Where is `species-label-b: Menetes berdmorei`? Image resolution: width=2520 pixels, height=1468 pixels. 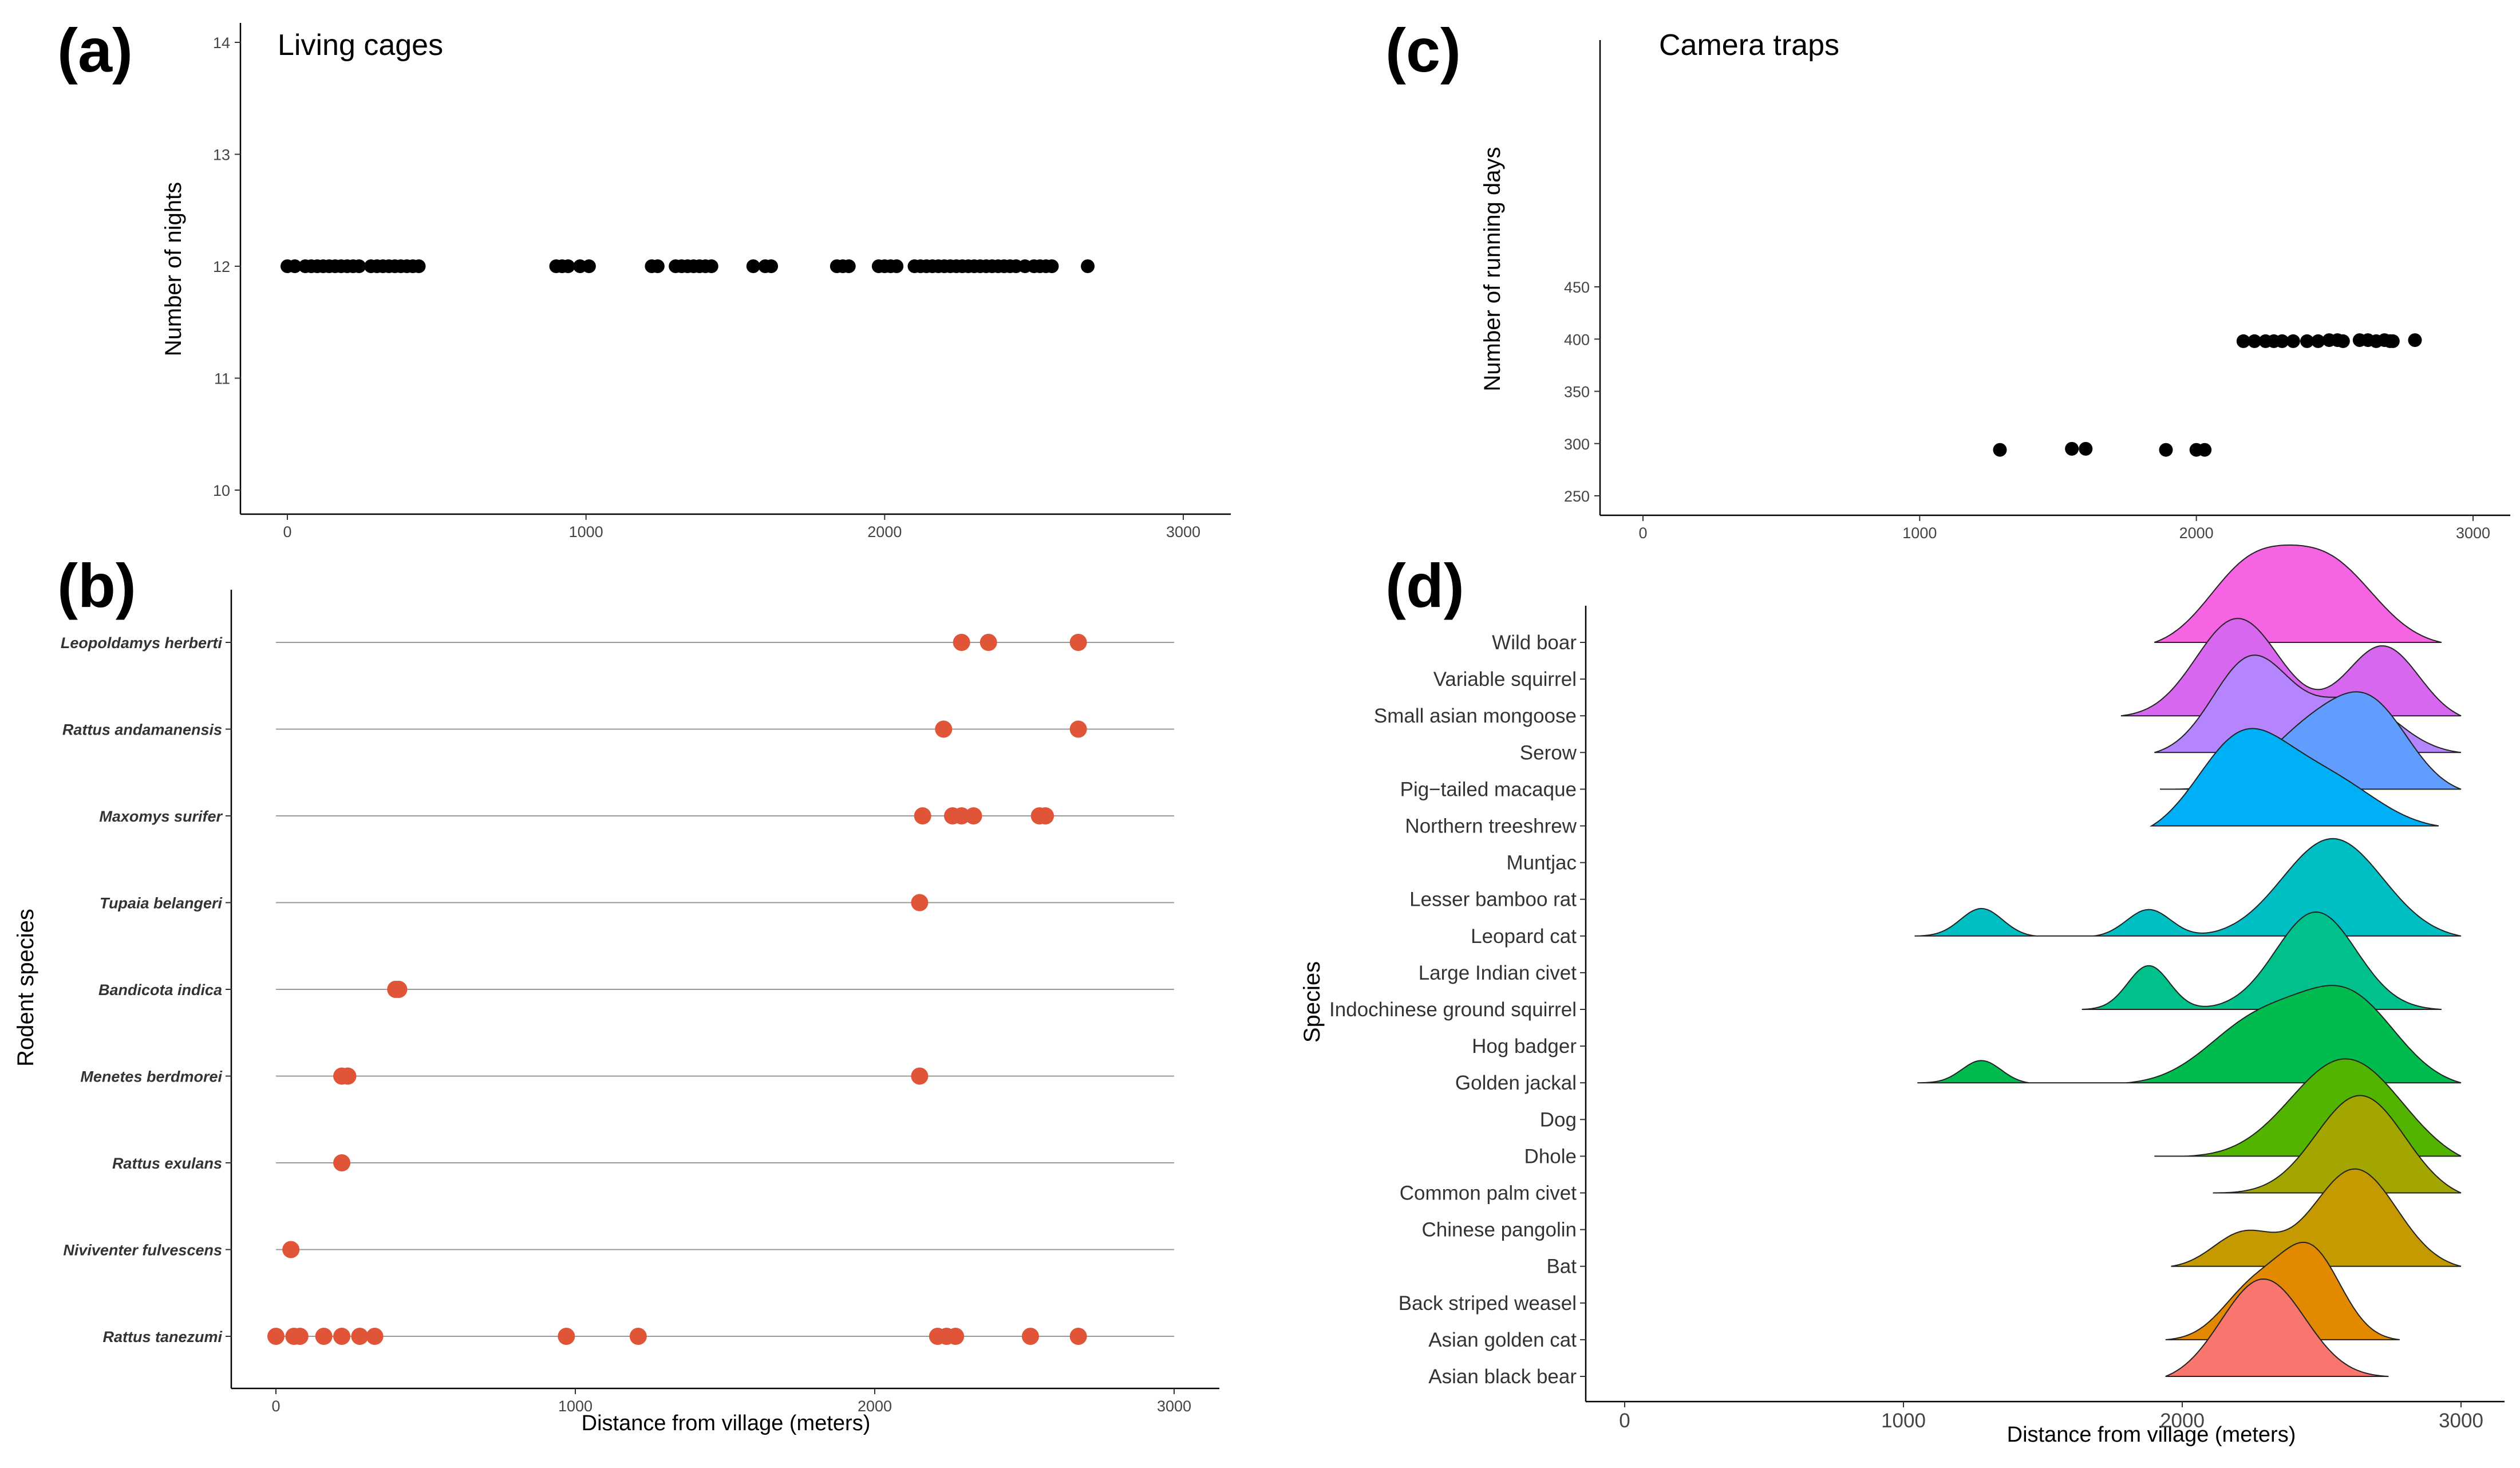
species-label-b: Menetes berdmorei is located at coordinates (151, 1077).